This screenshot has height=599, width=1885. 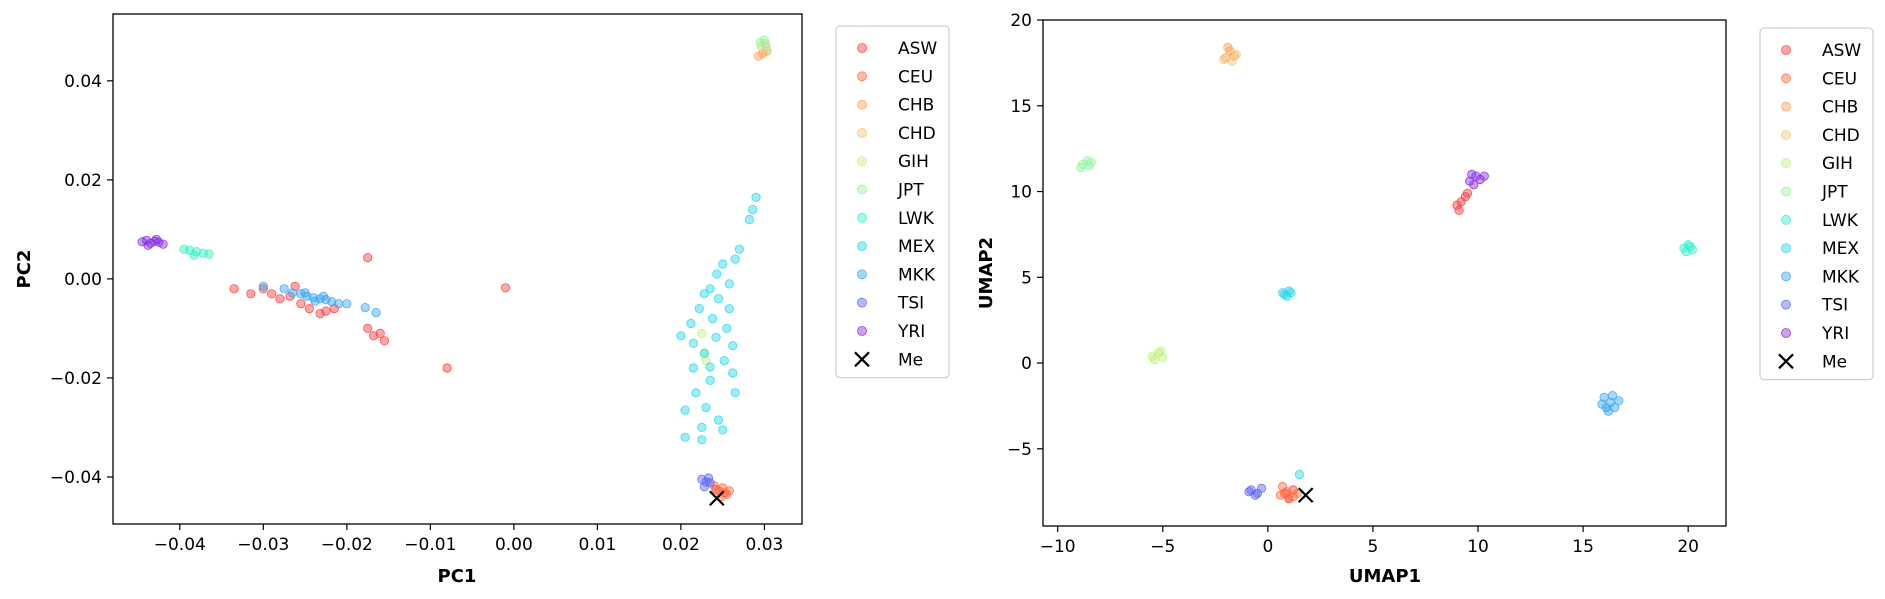 What do you see at coordinates (890, 304) in the screenshot?
I see `pca-legend-item-tsi: TSI` at bounding box center [890, 304].